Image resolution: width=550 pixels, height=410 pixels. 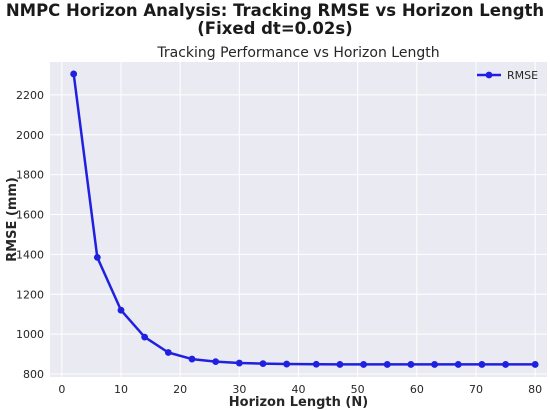 I want to click on y-axis-label: RMSE (mm), so click(x=12, y=219).